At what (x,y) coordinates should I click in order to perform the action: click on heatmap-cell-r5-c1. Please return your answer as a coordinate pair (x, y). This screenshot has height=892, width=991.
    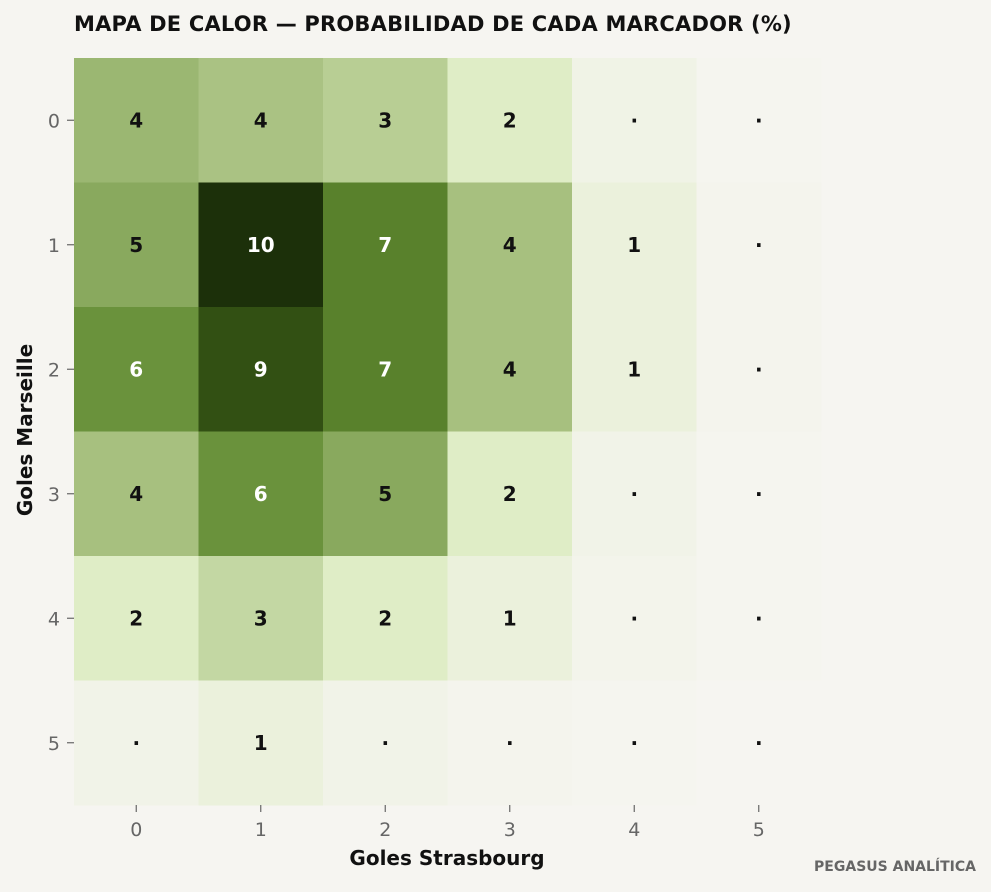
    Looking at the image, I should click on (261, 743).